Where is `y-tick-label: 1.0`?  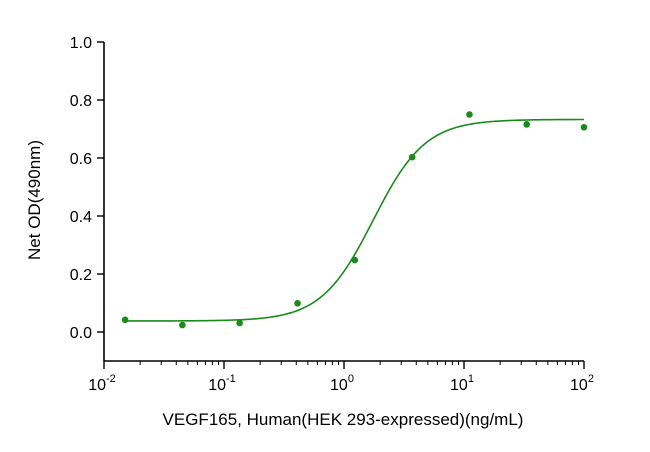 y-tick-label: 1.0 is located at coordinates (81, 43).